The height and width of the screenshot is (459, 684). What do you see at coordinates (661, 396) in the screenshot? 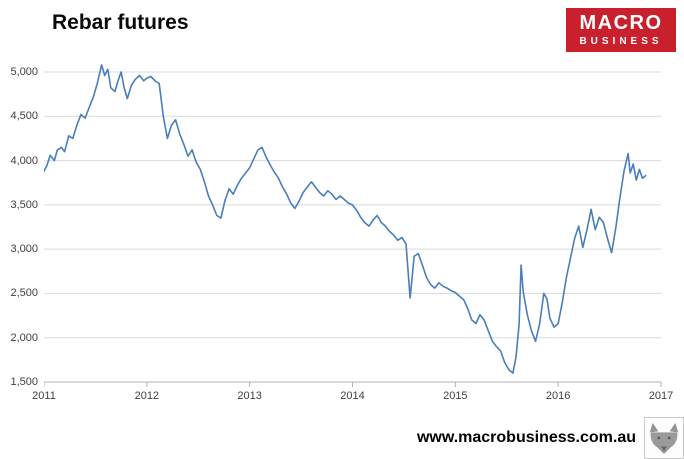
I see `x-axis-label: 2017` at bounding box center [661, 396].